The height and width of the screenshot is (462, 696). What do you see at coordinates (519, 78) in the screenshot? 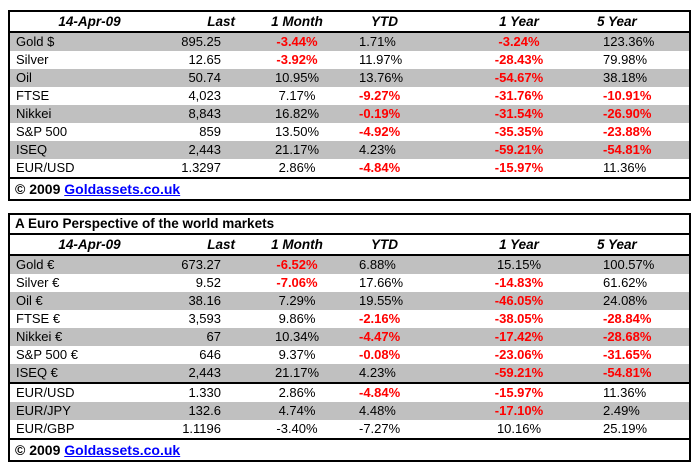
I see `cell-1year: -54.67%` at bounding box center [519, 78].